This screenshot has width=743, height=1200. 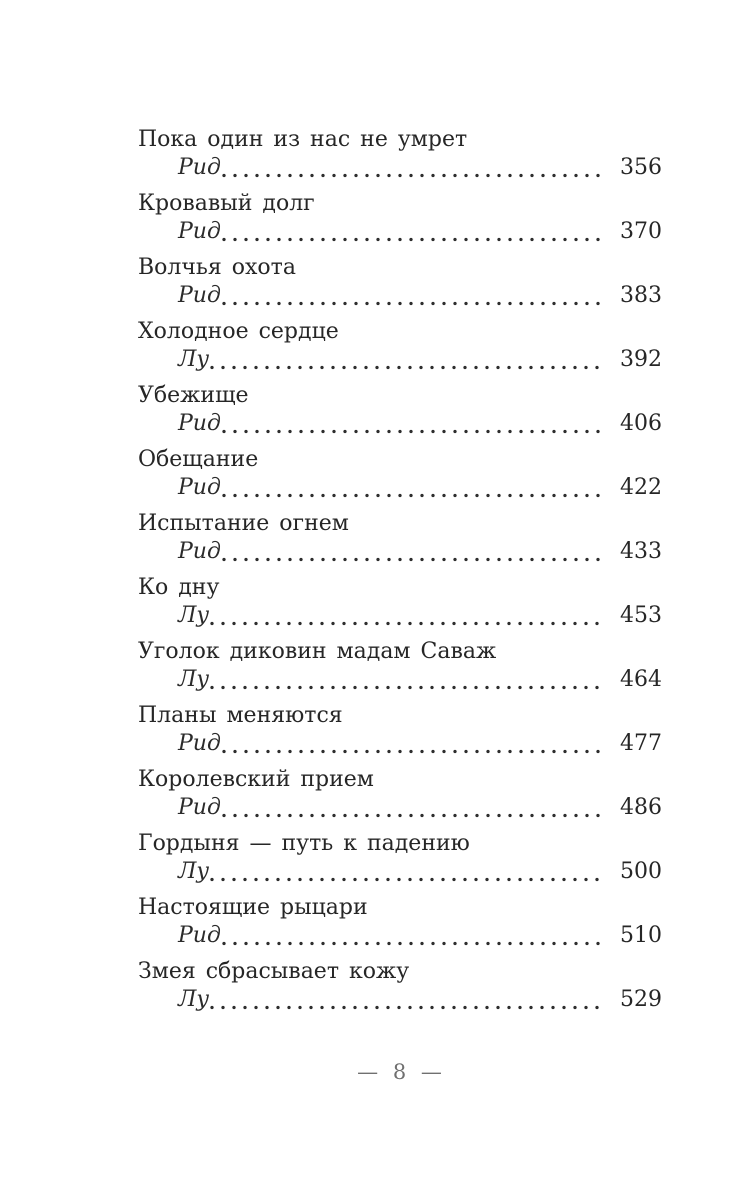 I want to click on toc-entry-leader-row: Рид 422, so click(x=400, y=488).